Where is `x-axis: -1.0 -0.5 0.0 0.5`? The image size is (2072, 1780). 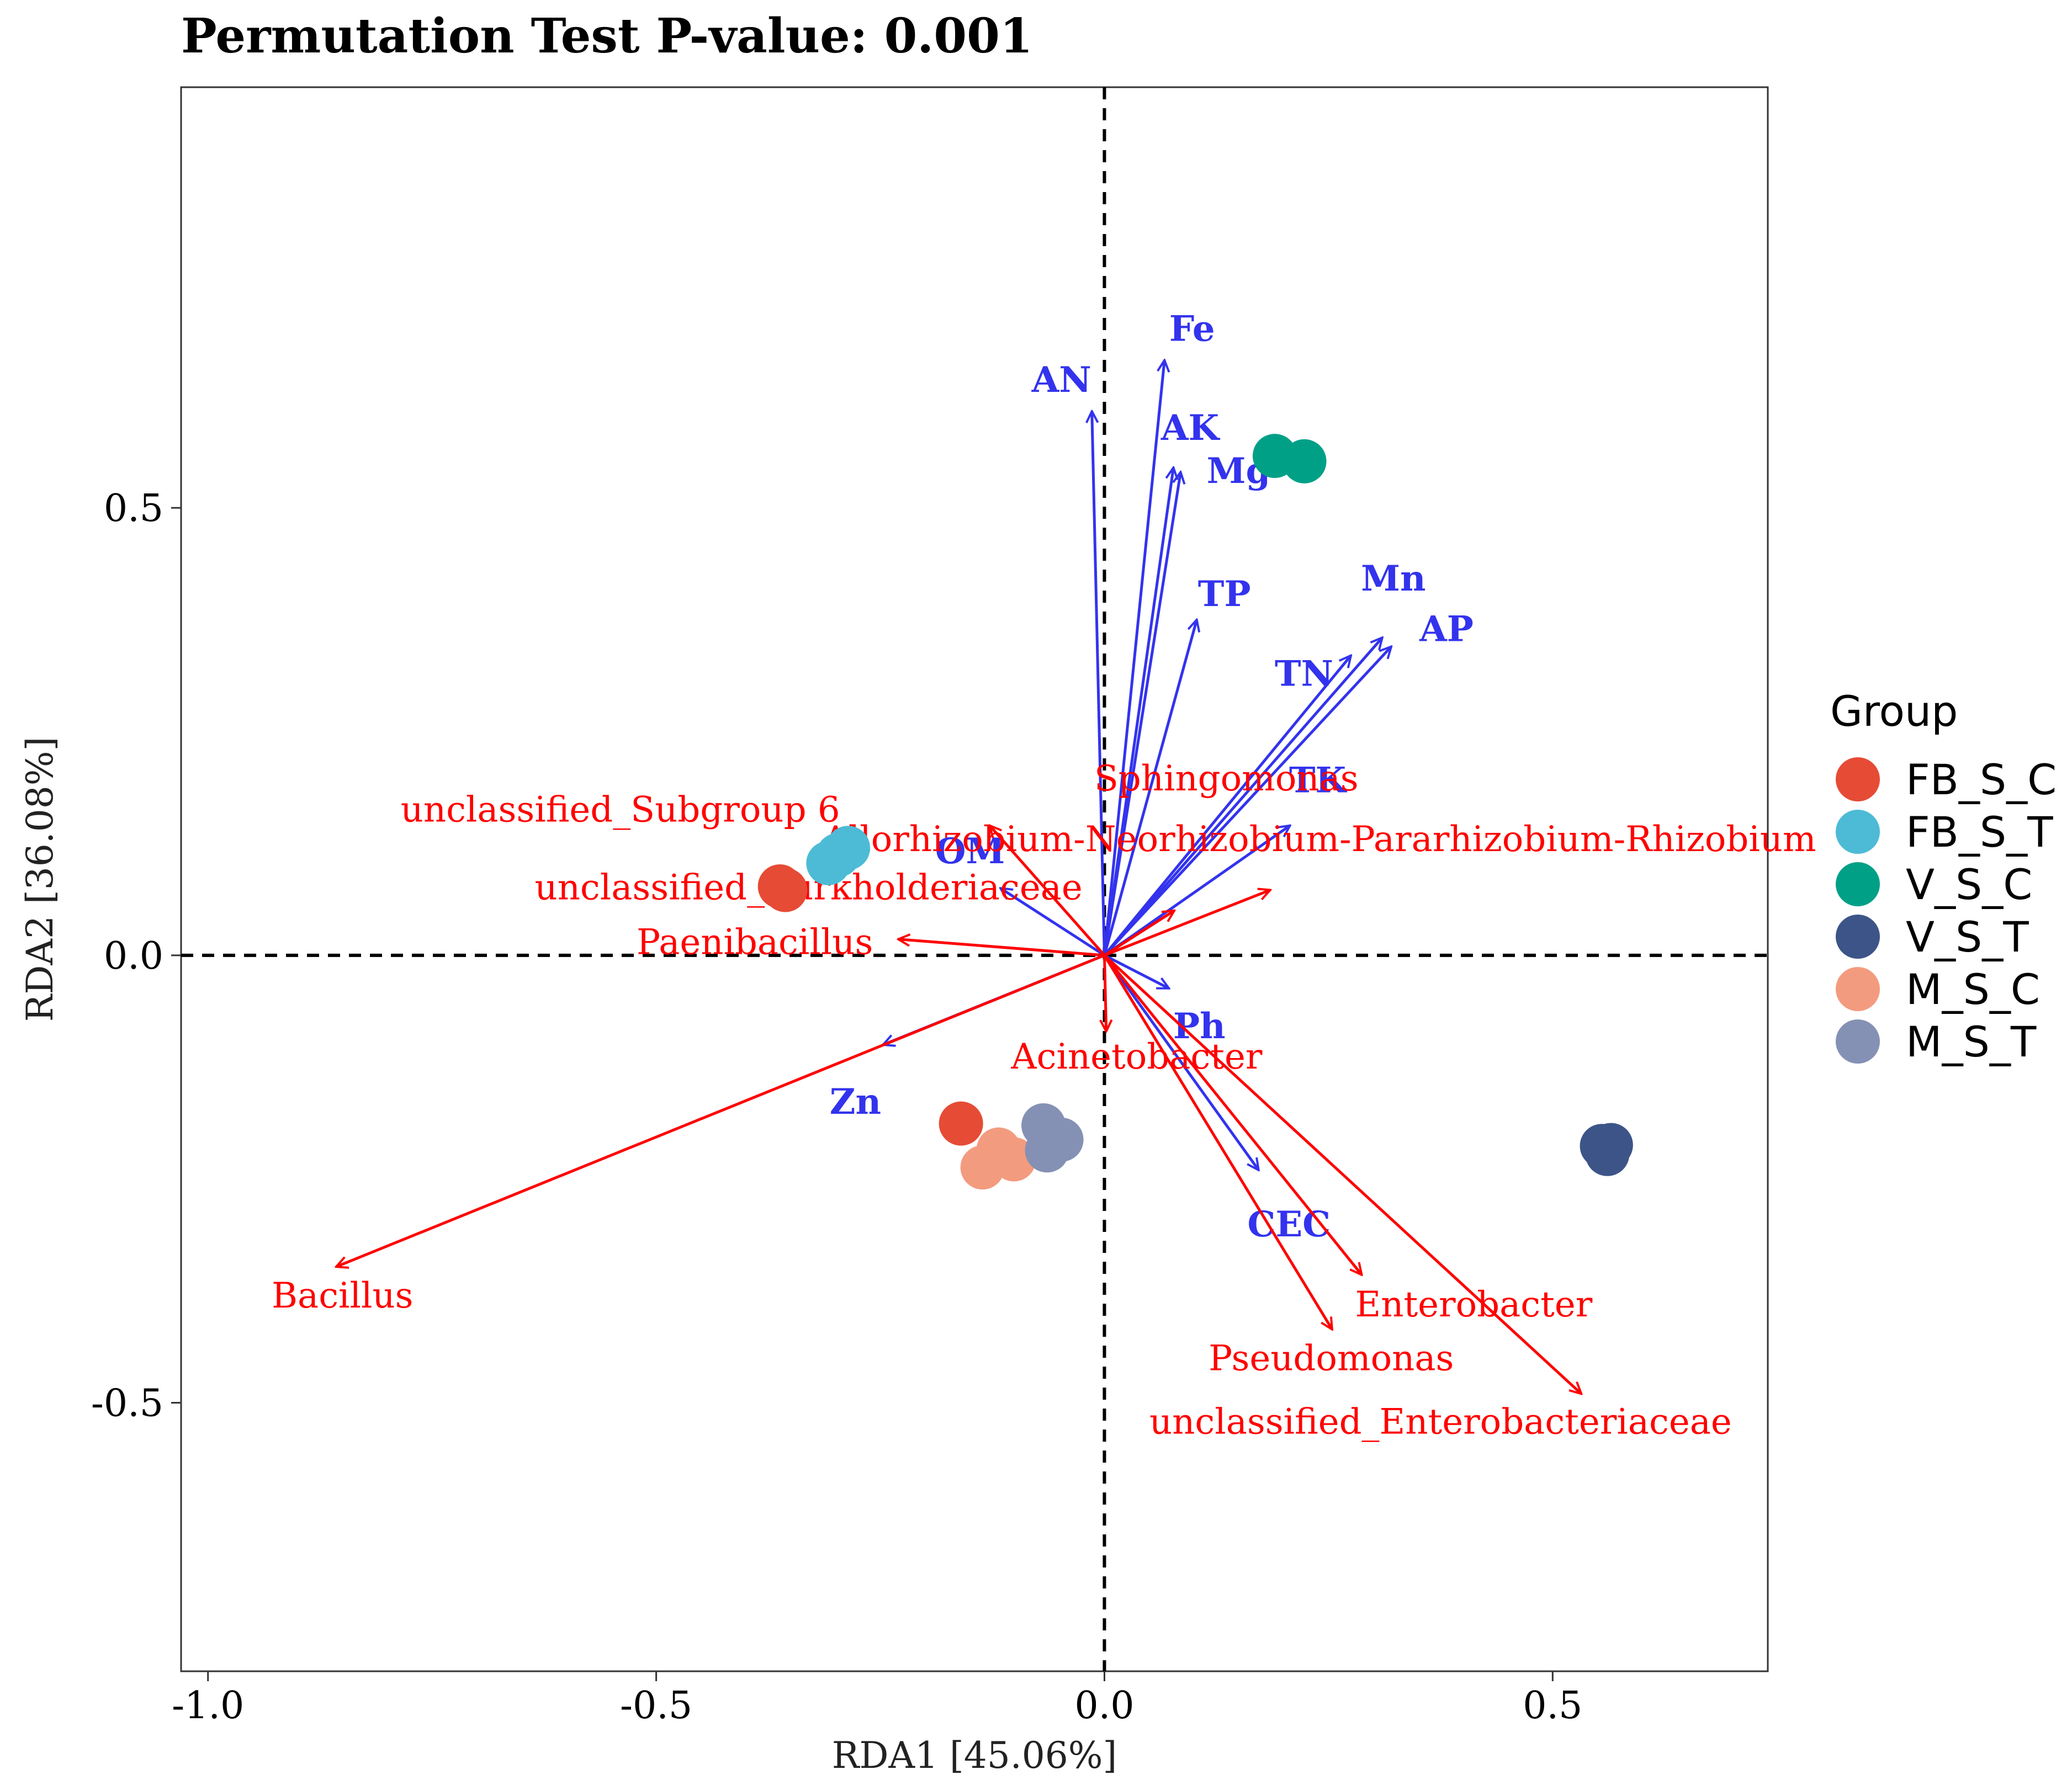 x-axis: -1.0 -0.5 0.0 0.5 is located at coordinates (877, 1700).